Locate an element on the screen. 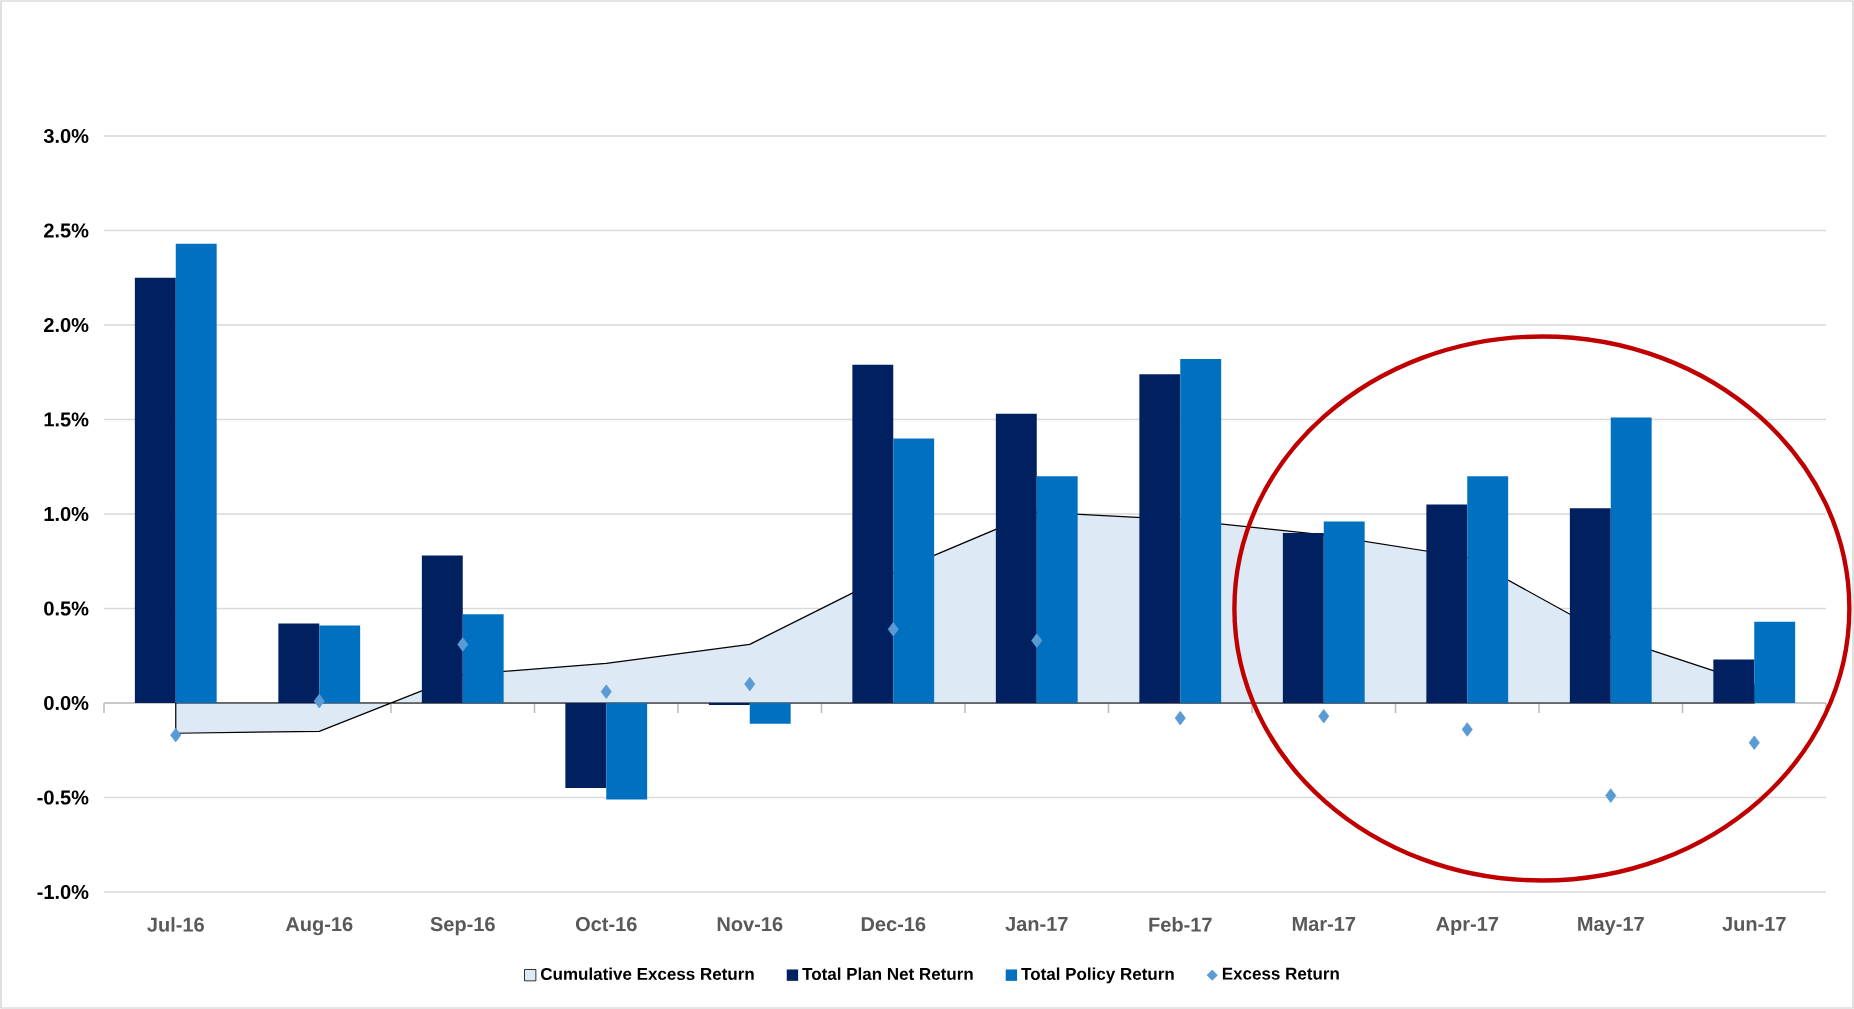 The image size is (1854, 1009). x-tick-label: Jun-17 is located at coordinates (1754, 924).